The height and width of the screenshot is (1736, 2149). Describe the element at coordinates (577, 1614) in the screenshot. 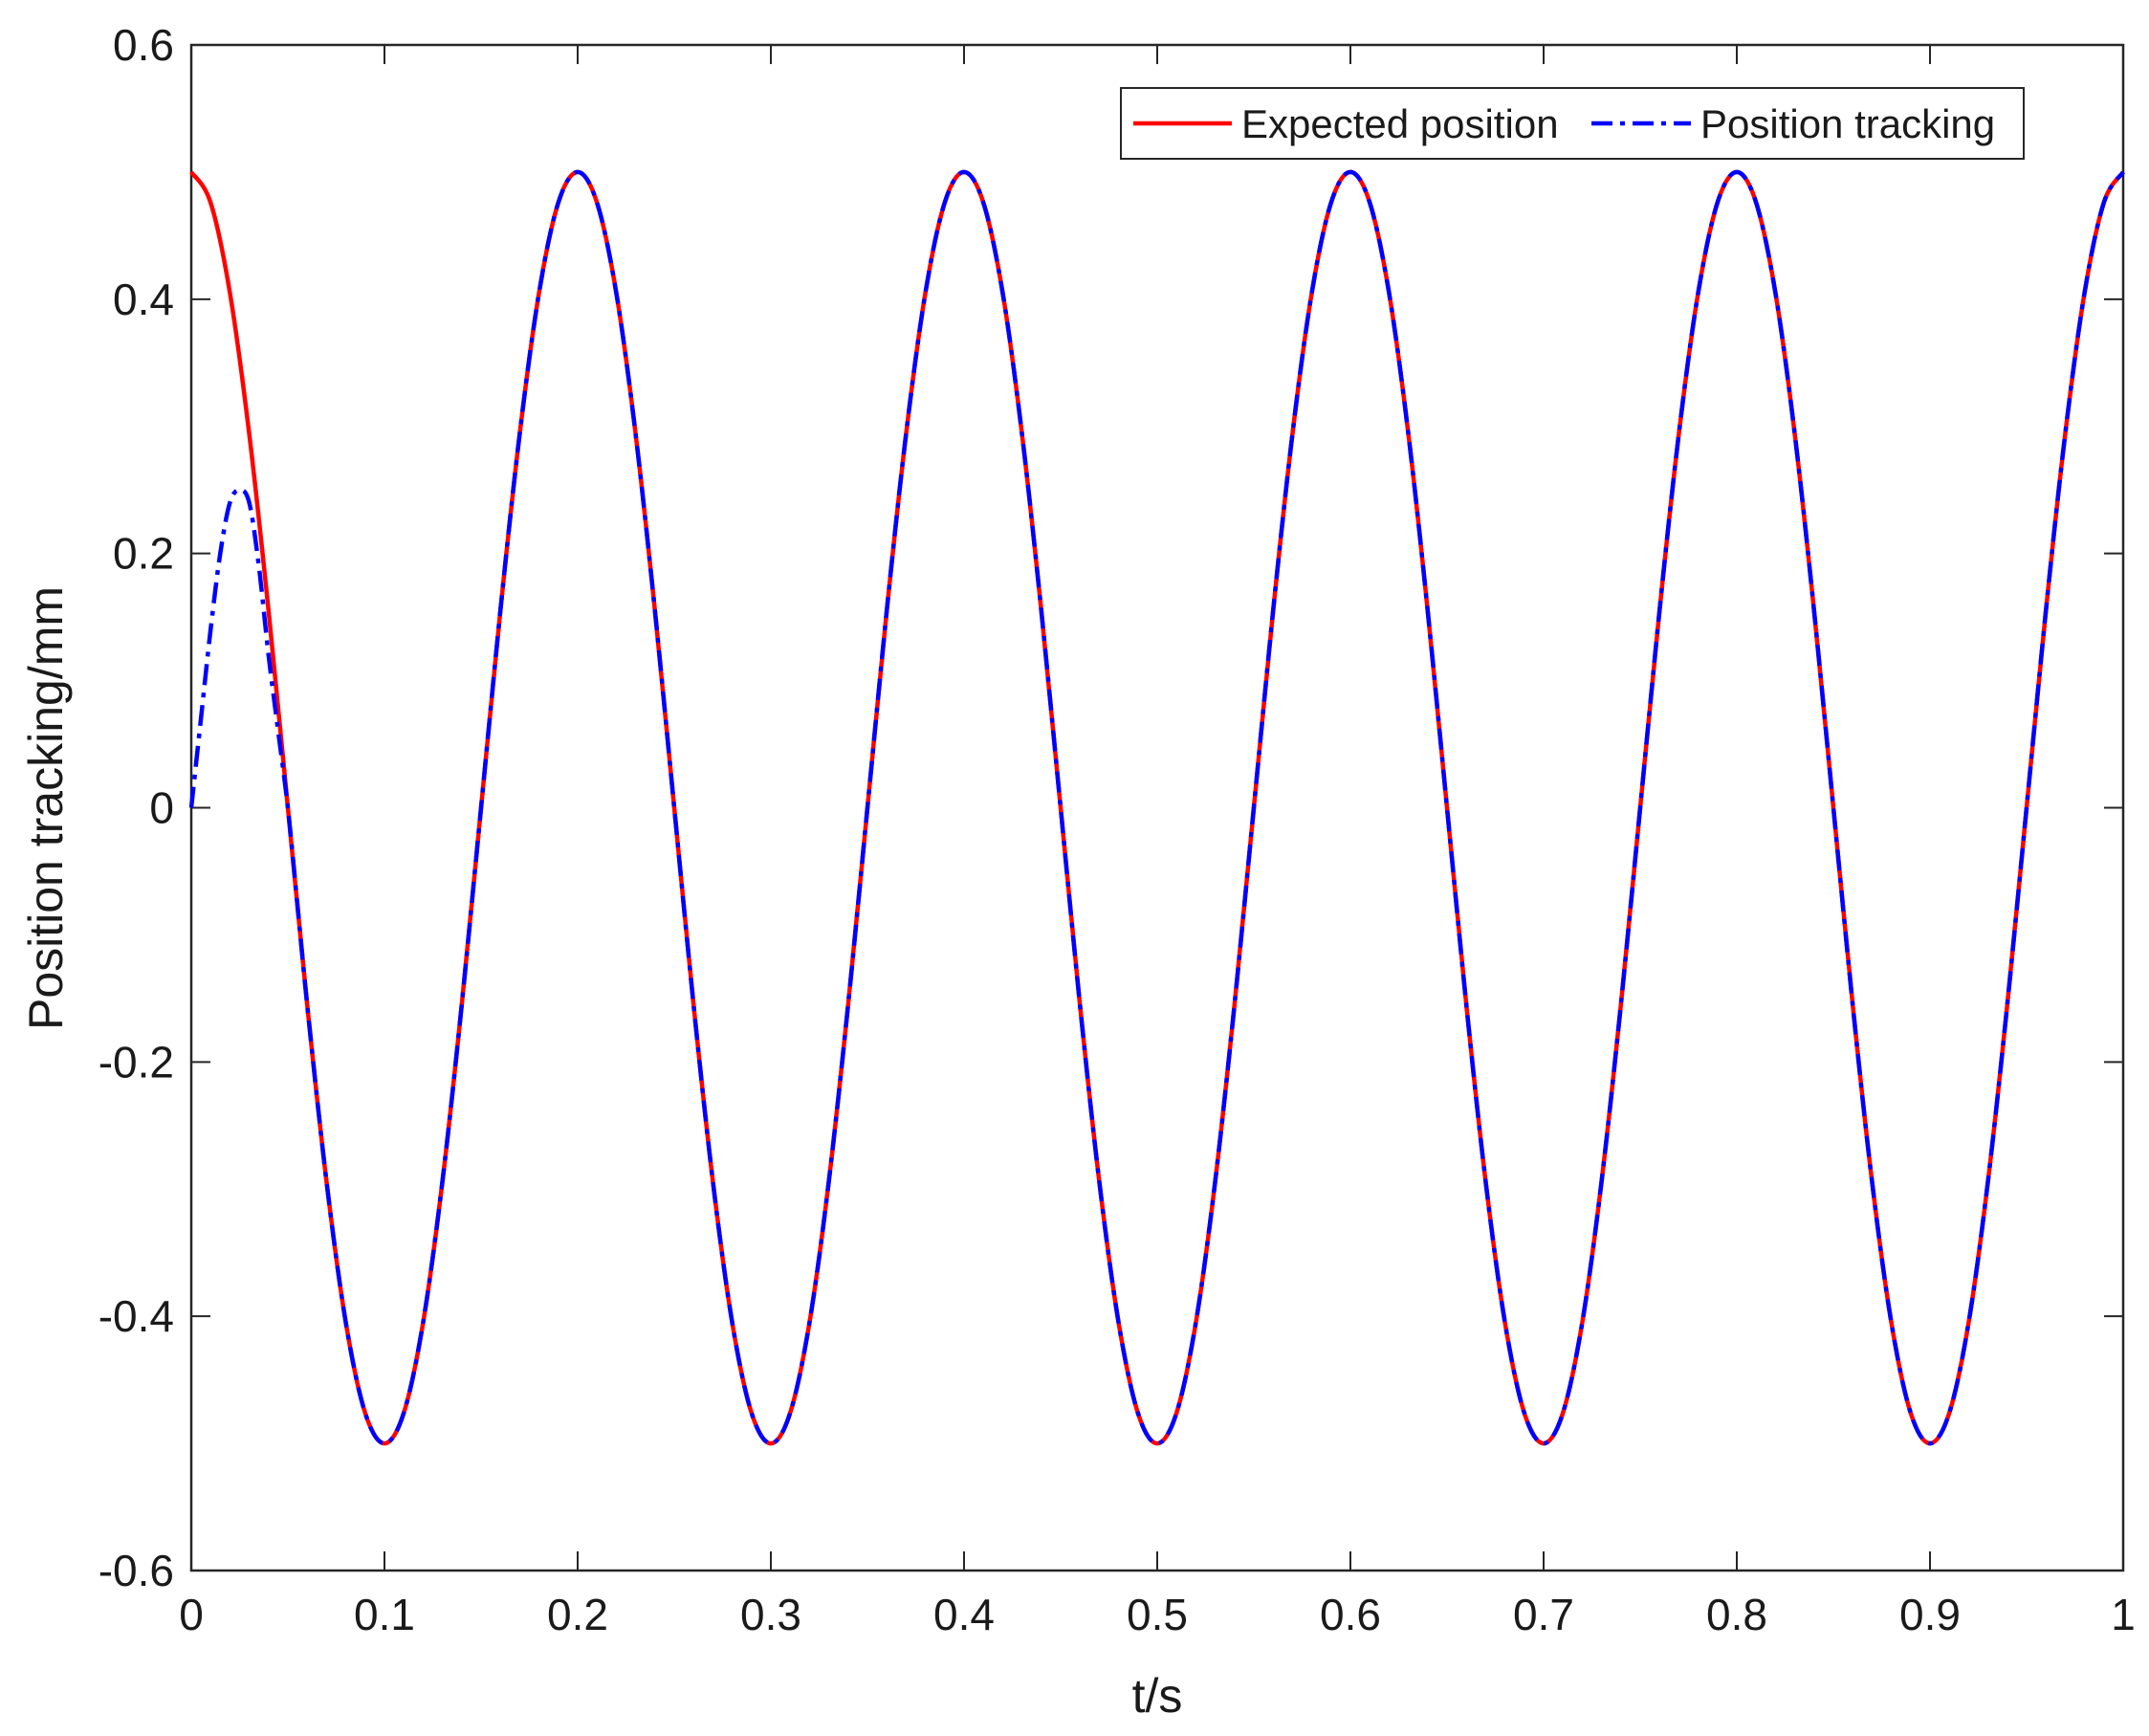

I see `x-tick-label: 0.2` at that location.